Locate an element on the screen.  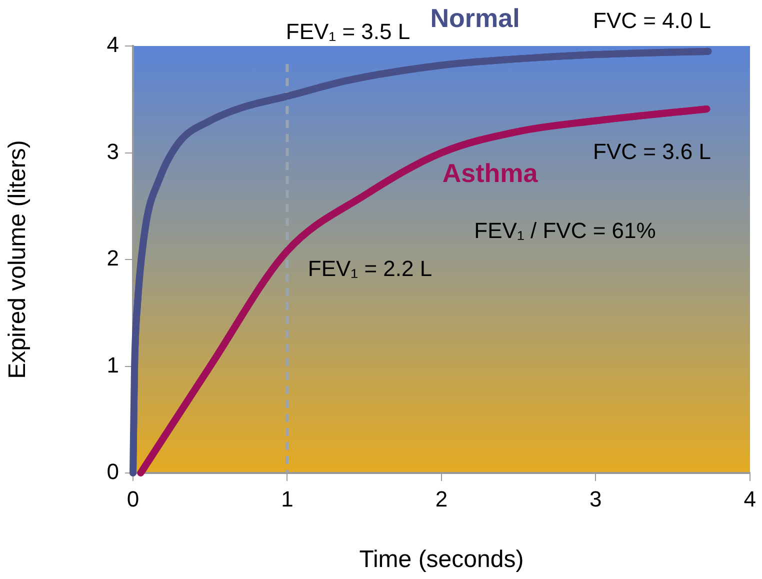
x-tick-label: 4 is located at coordinates (750, 499).